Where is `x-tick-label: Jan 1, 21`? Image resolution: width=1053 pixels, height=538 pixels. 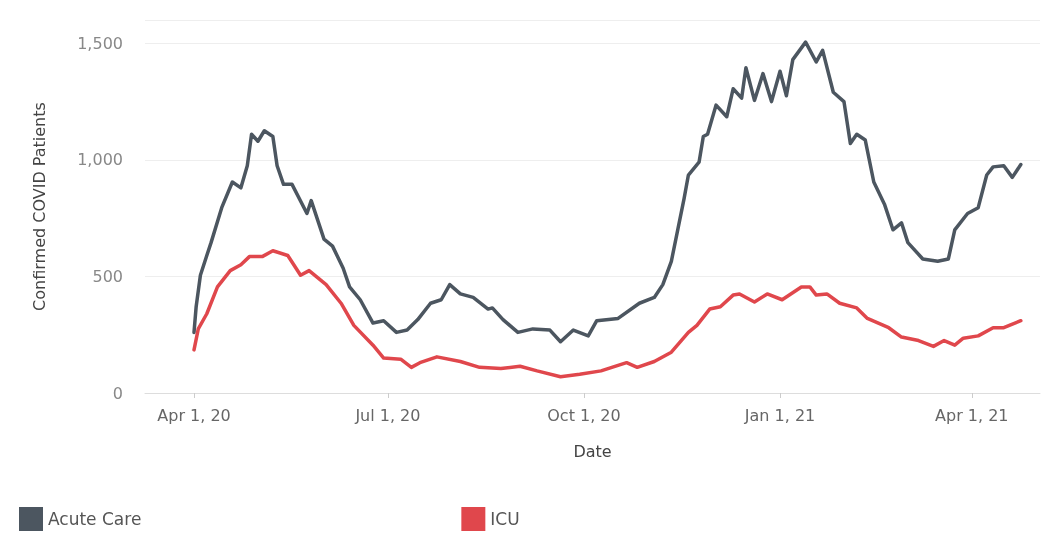
x-tick-label: Jan 1, 21 is located at coordinates (779, 415).